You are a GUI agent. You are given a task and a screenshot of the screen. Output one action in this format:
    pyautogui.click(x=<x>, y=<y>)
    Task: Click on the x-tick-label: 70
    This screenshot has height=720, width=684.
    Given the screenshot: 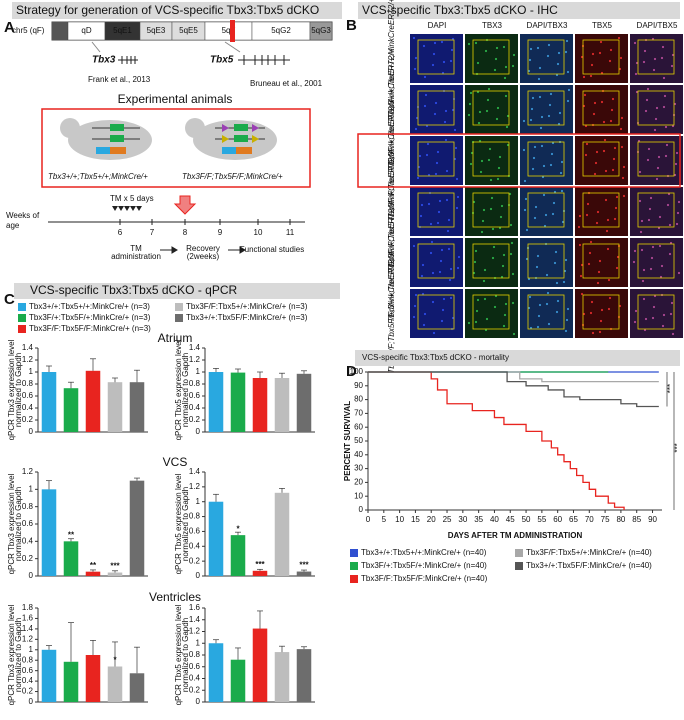 What is the action you would take?
    pyautogui.click(x=589, y=519)
    